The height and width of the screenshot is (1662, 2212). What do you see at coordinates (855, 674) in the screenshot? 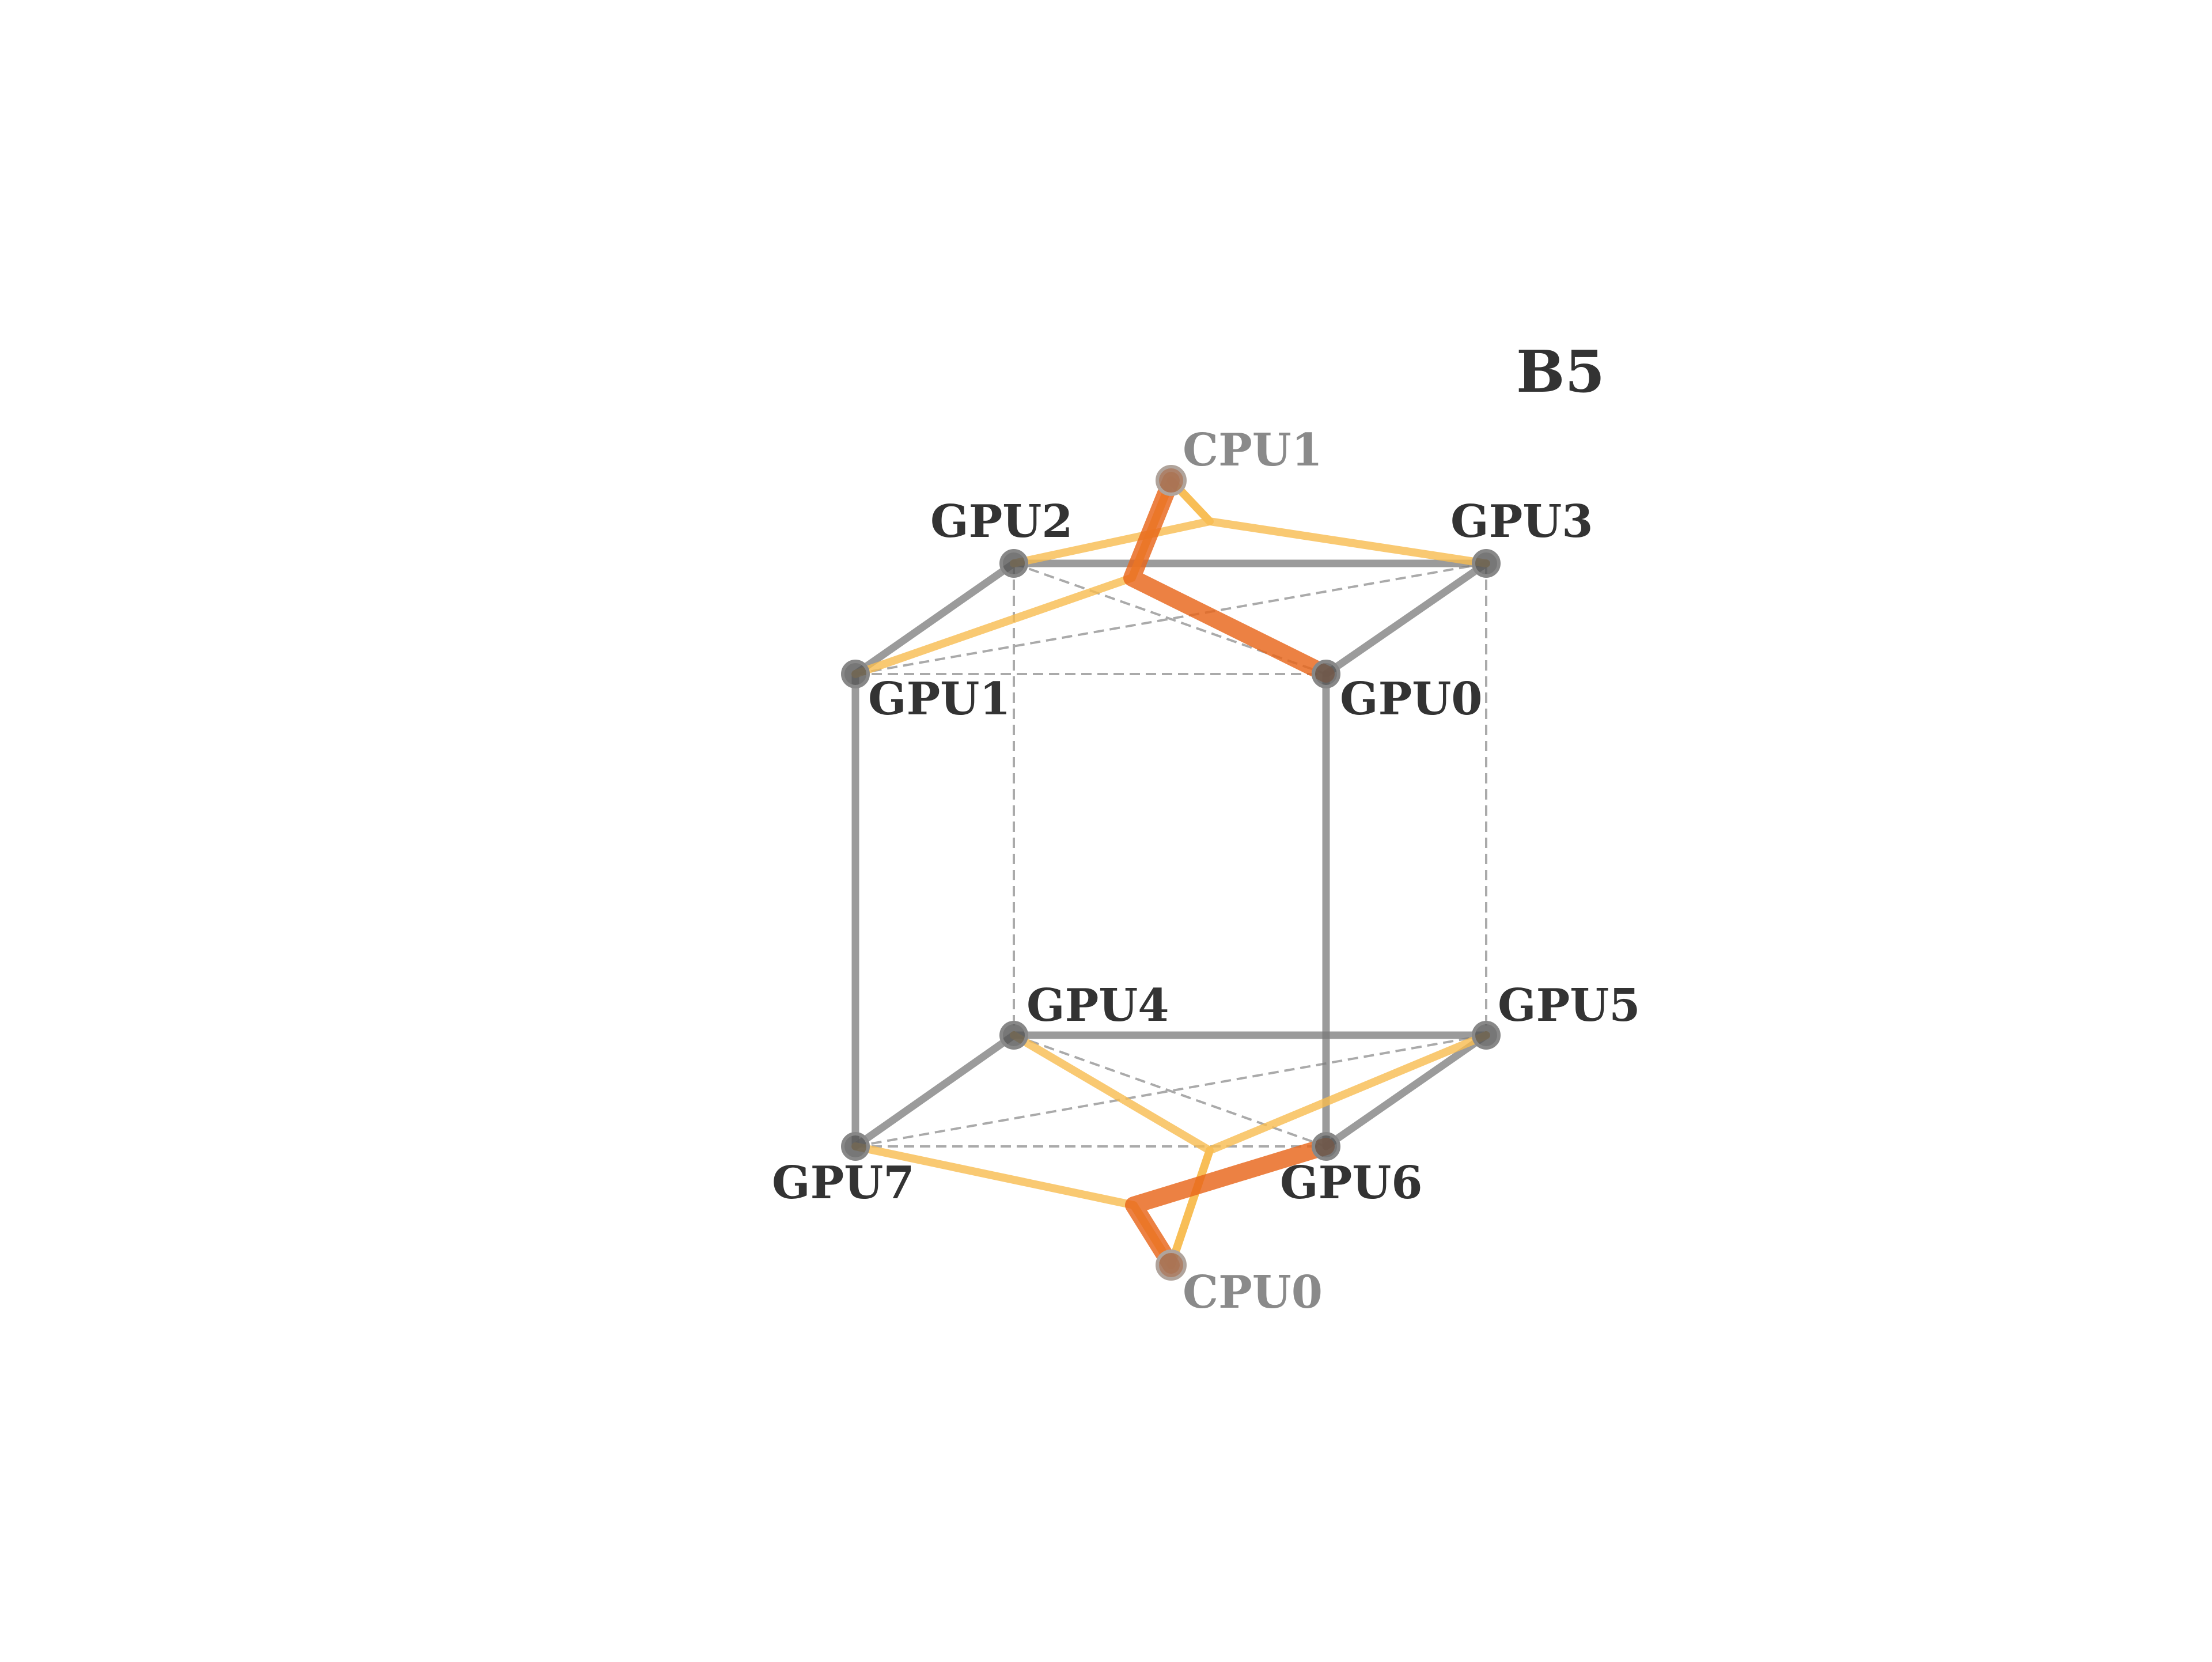
I see `node-gpu1` at bounding box center [855, 674].